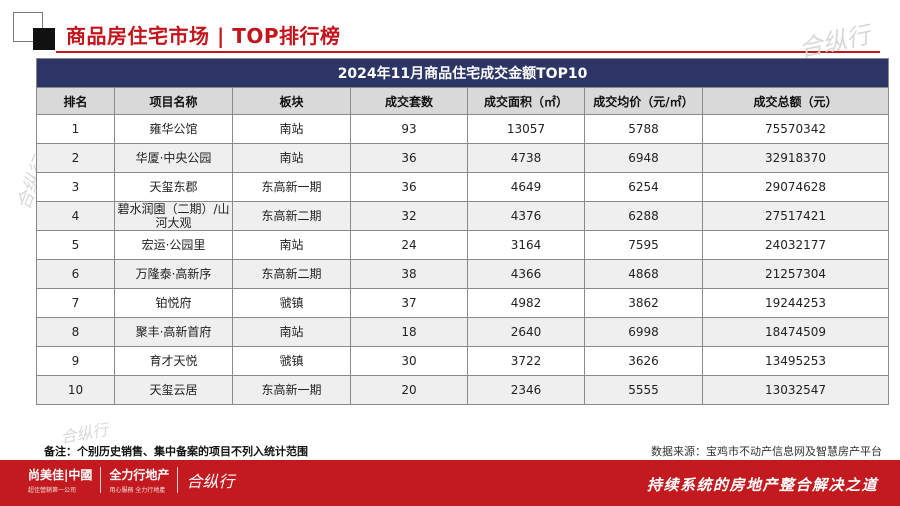 Image resolution: width=900 pixels, height=506 pixels. Describe the element at coordinates (173, 187) in the screenshot. I see `table-cell: 天玺东郡` at that location.